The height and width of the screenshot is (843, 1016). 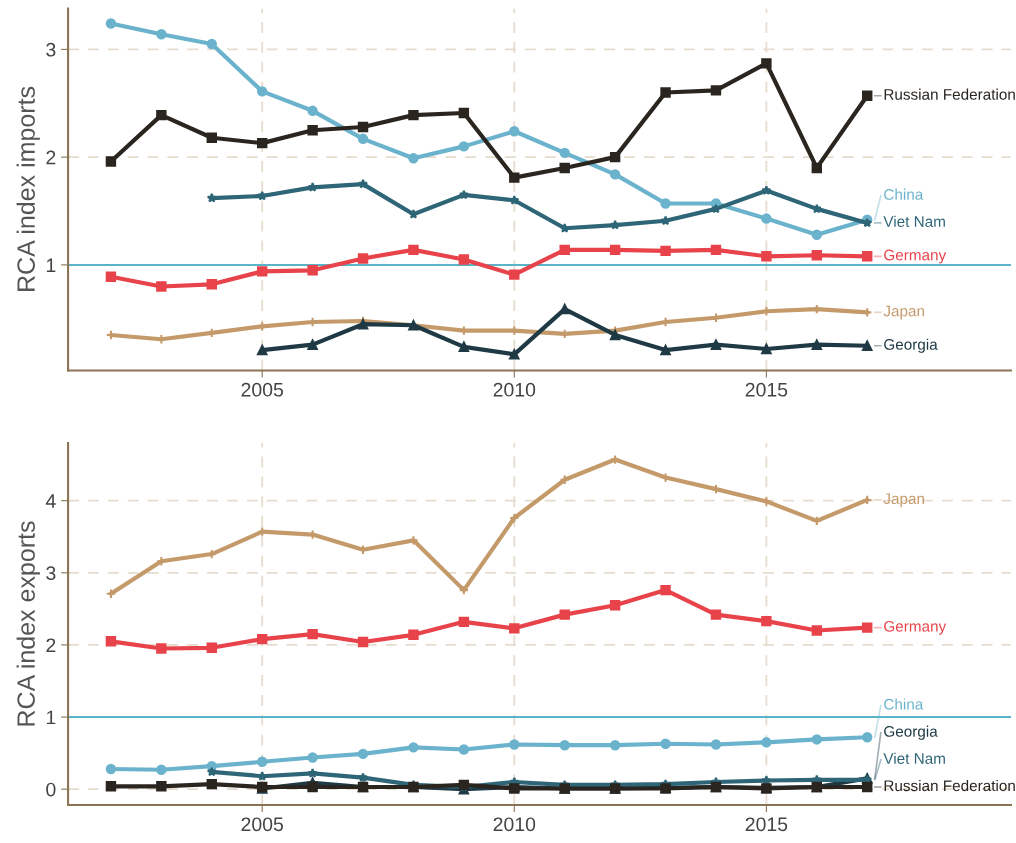 What do you see at coordinates (50, 501) in the screenshot?
I see `y-tick-label: 4` at bounding box center [50, 501].